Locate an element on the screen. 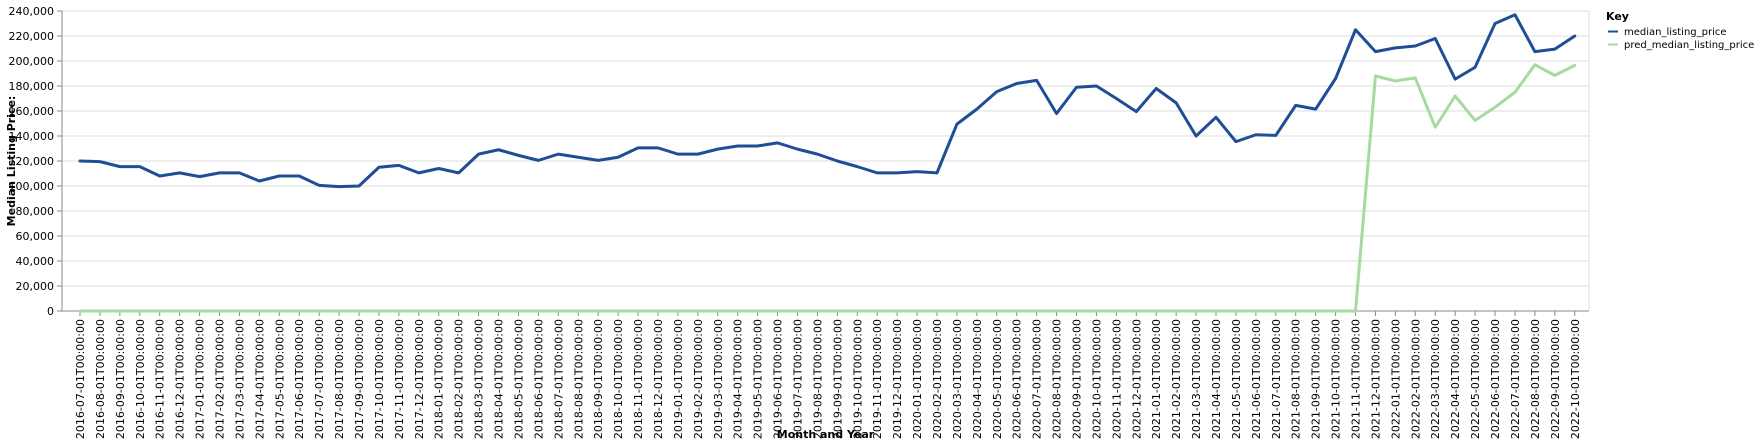  x-tick-label: 2020-06-01T00:00:00 is located at coordinates (1017, 379).